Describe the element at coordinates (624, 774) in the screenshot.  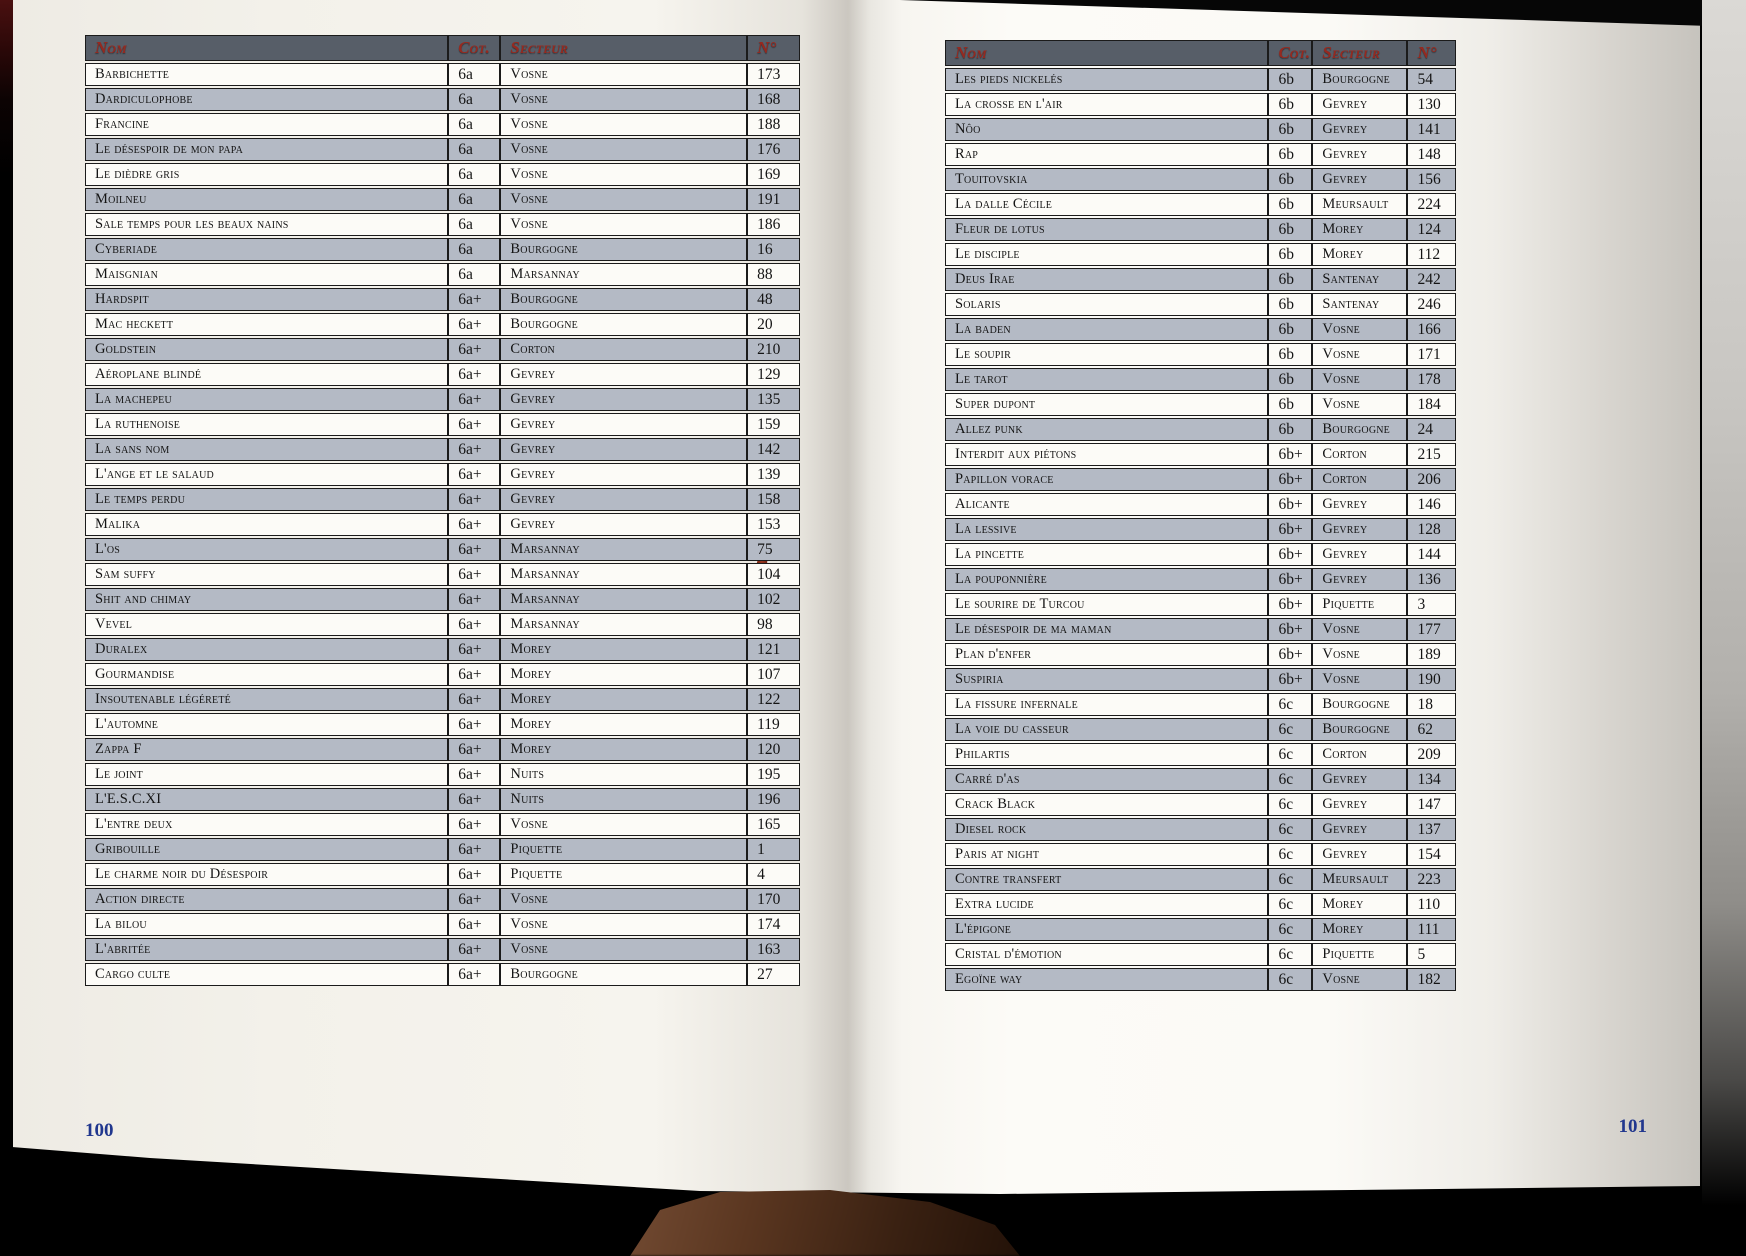
I see `route-sector-cell: Nuits` at that location.